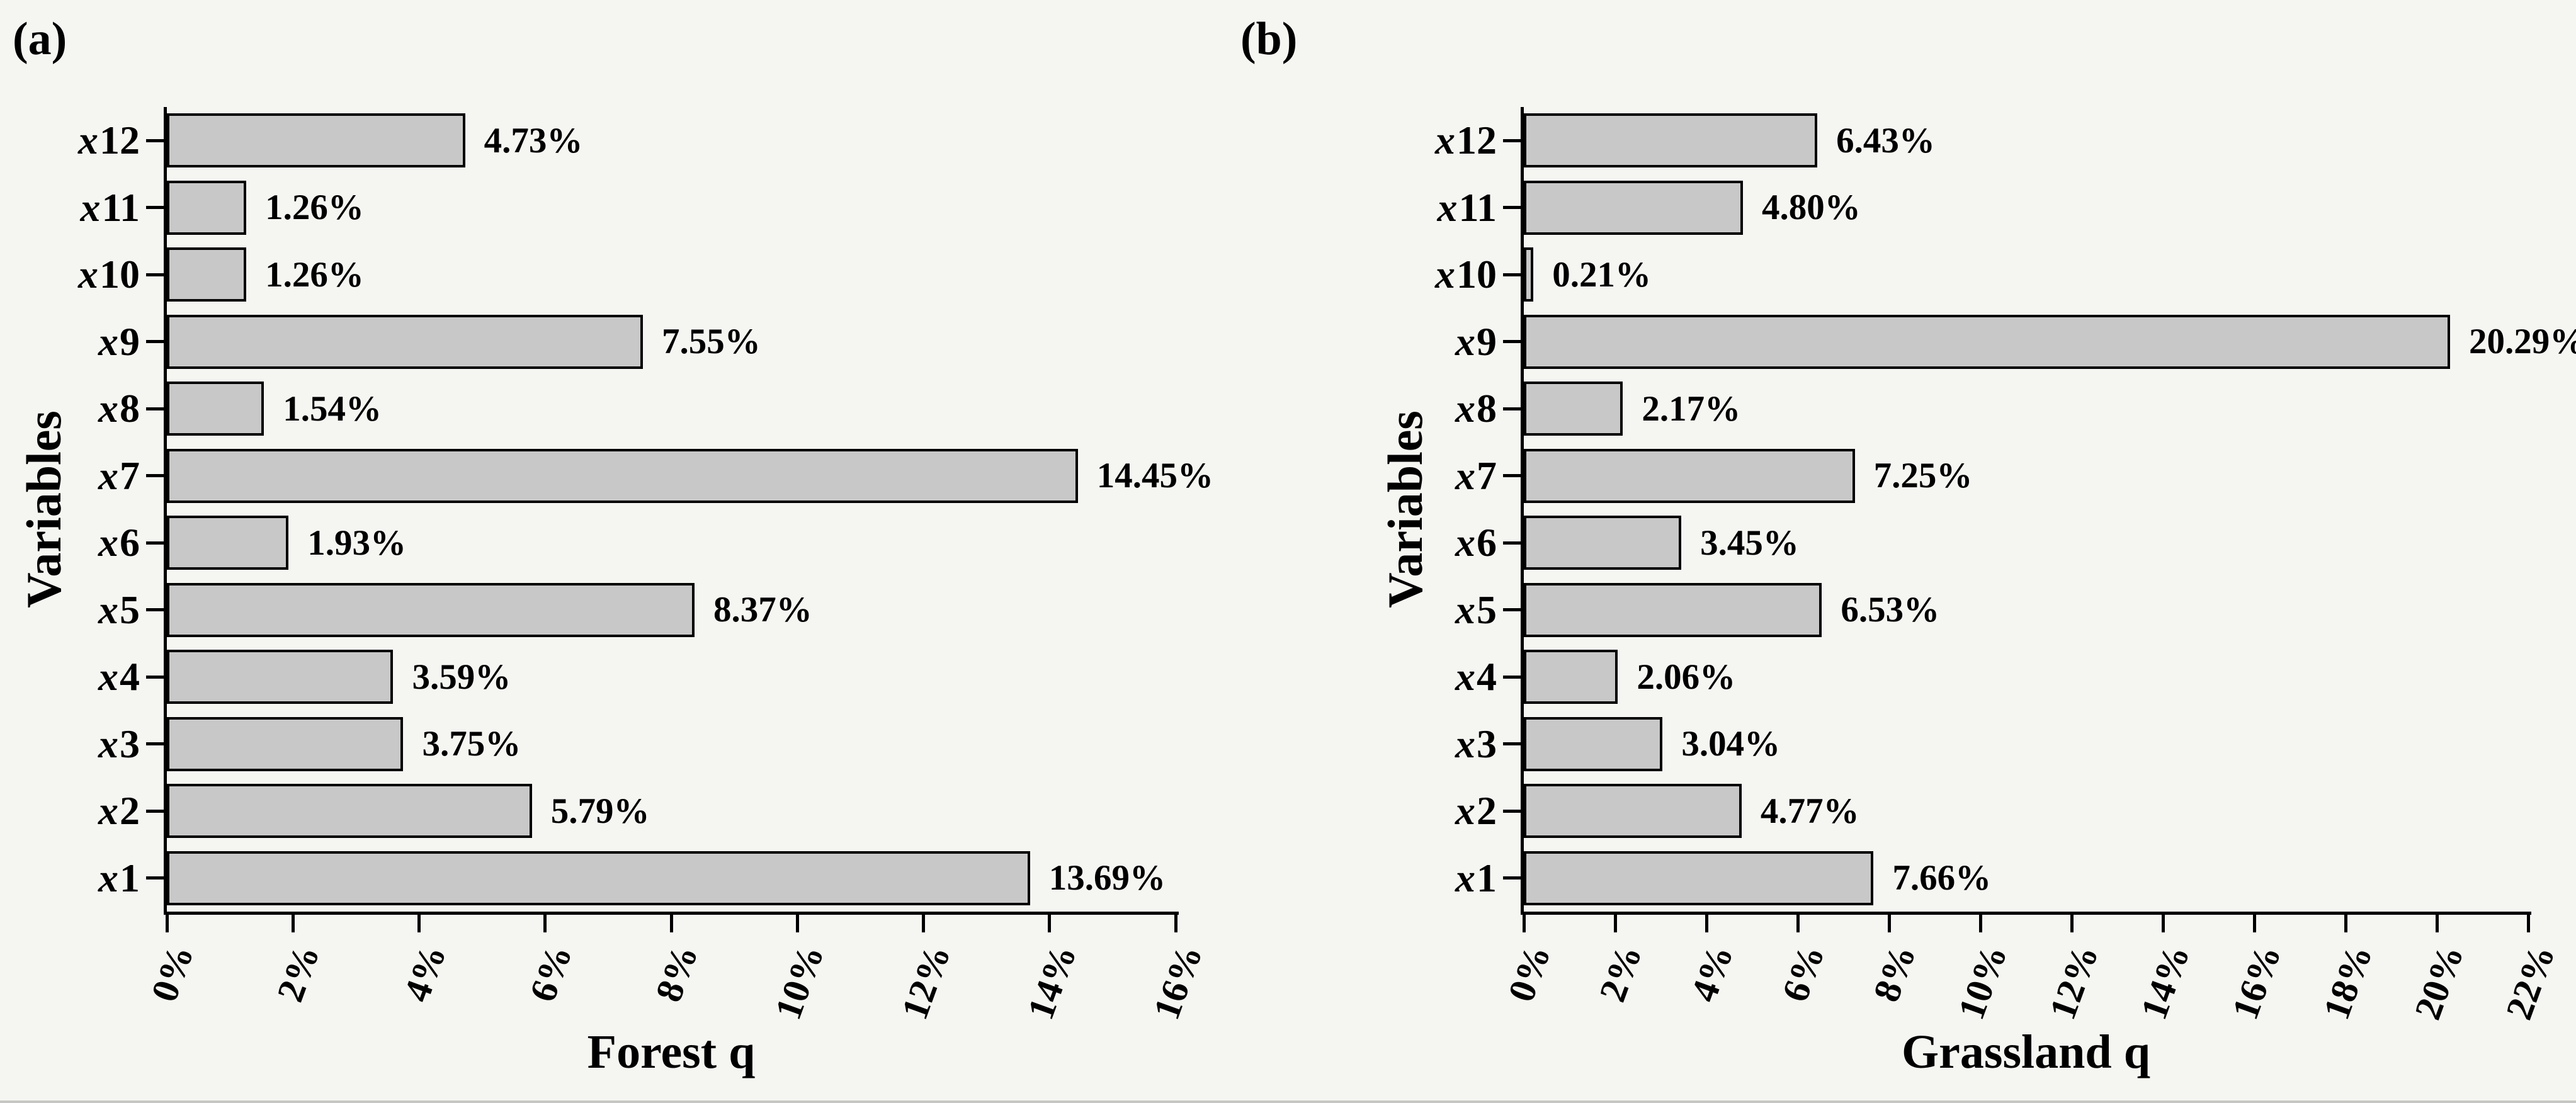  I want to click on y-axis-line, so click(165, 511).